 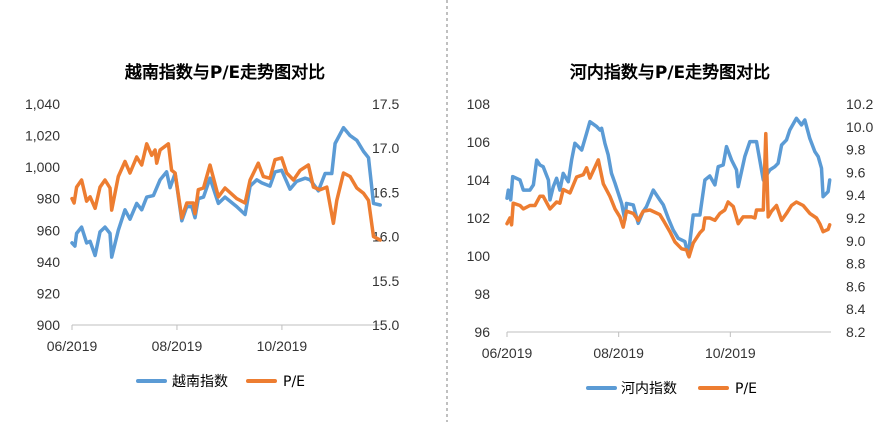 I want to click on y-right-tick-label: 8.8, so click(x=856, y=264).